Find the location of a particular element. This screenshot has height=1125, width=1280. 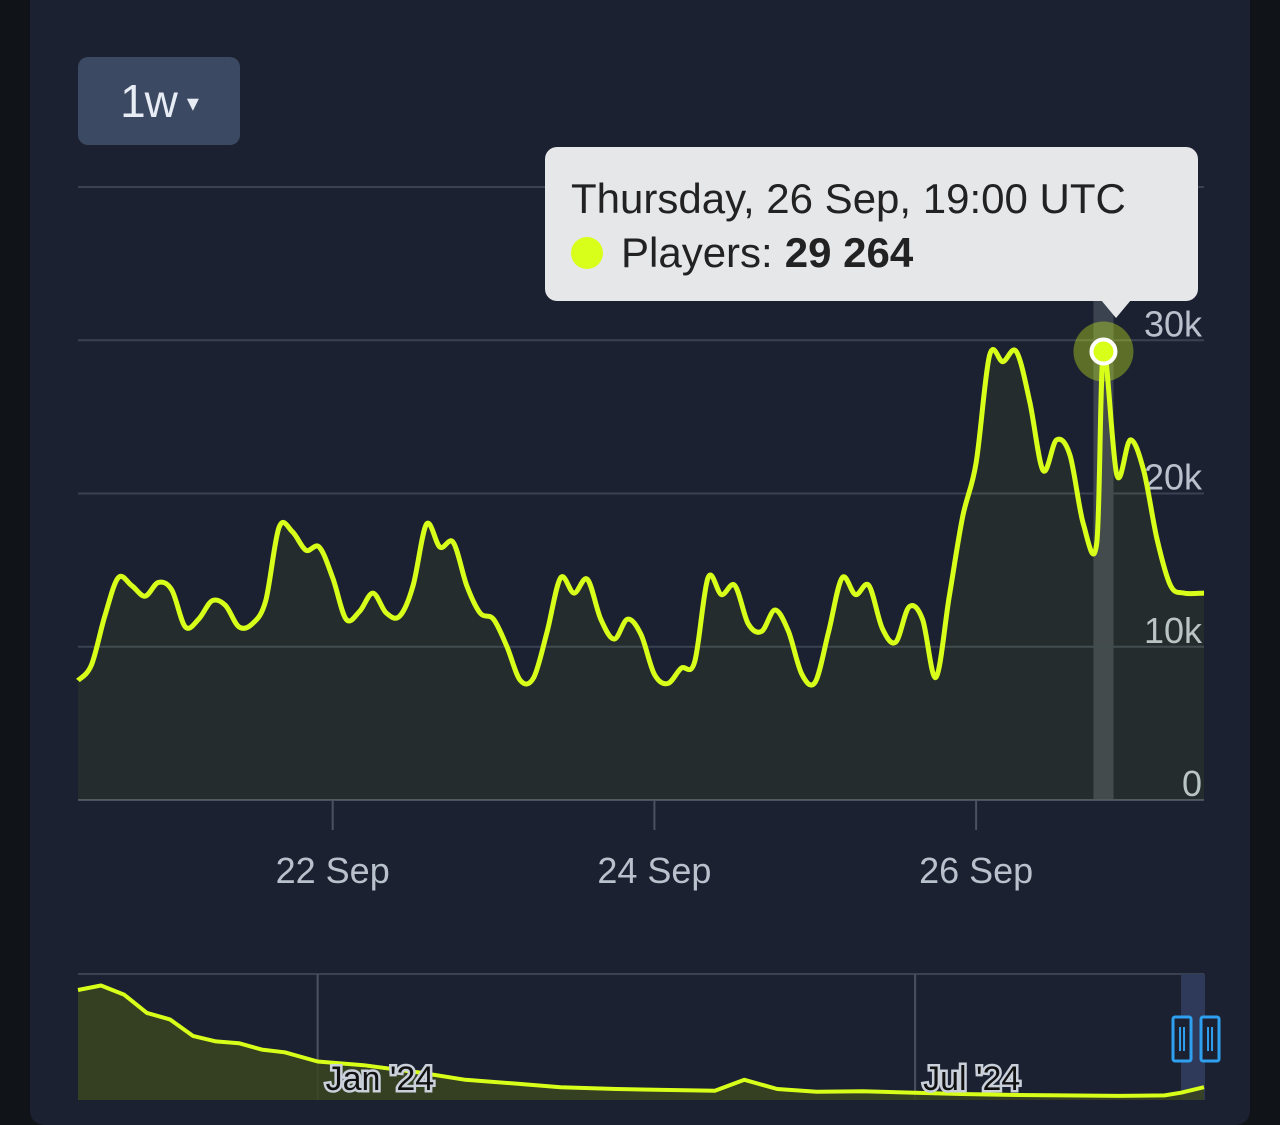

x-tick-label: 22 Sep is located at coordinates (333, 870).